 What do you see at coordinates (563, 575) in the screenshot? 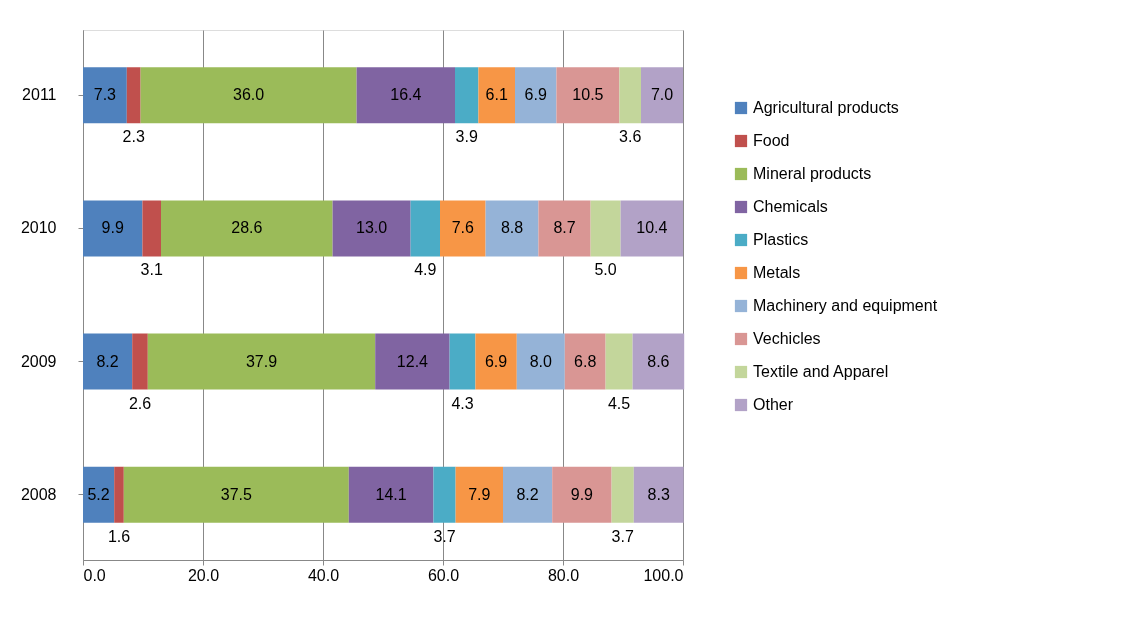
I see `x-tick-label: 80.0` at bounding box center [563, 575].